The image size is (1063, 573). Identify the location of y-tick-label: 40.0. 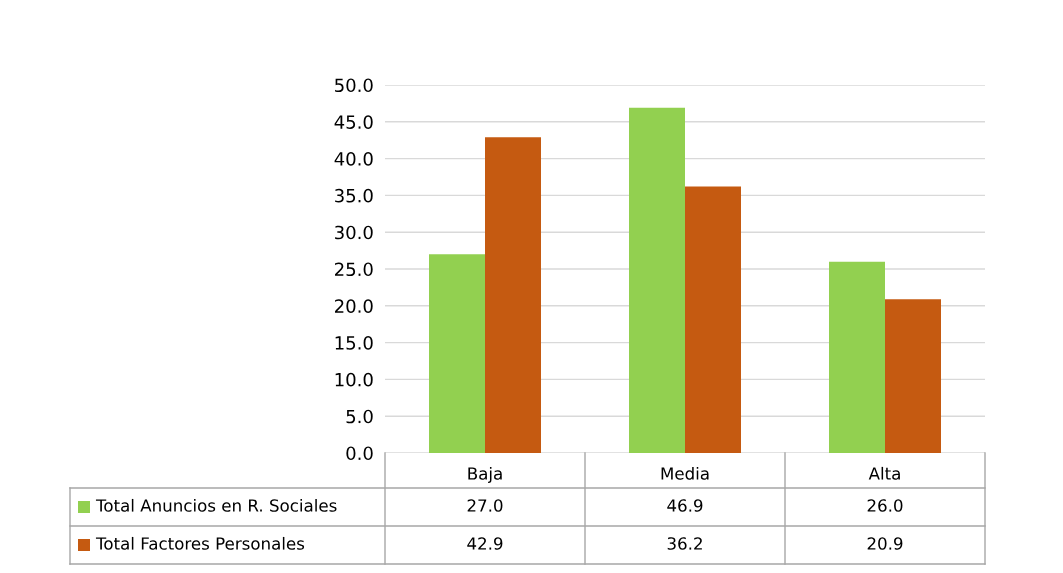
(353, 159).